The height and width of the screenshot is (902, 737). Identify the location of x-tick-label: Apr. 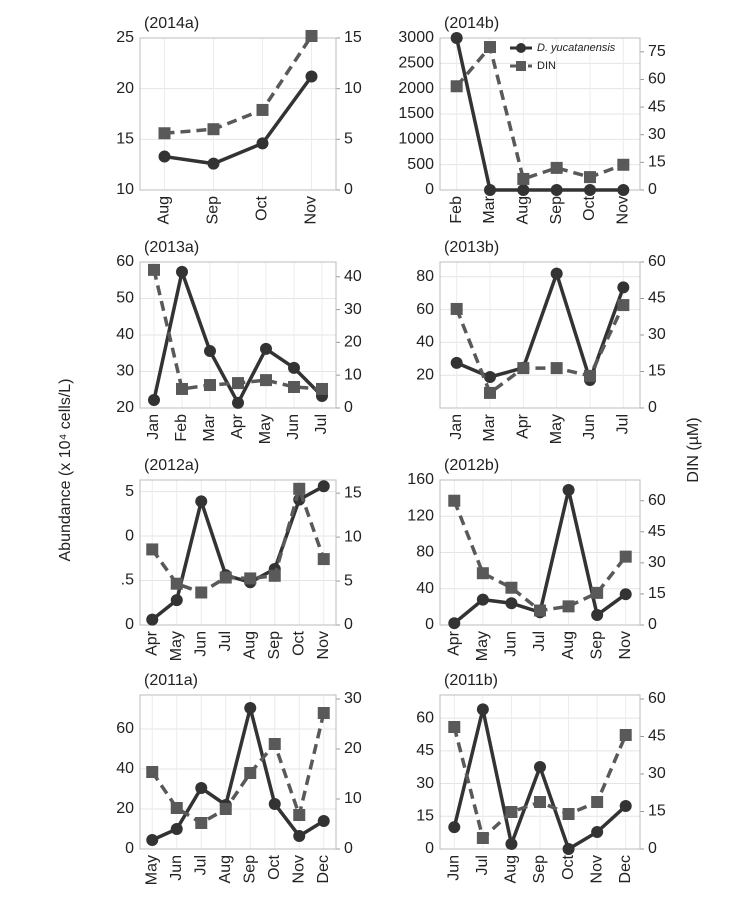
(237, 426).